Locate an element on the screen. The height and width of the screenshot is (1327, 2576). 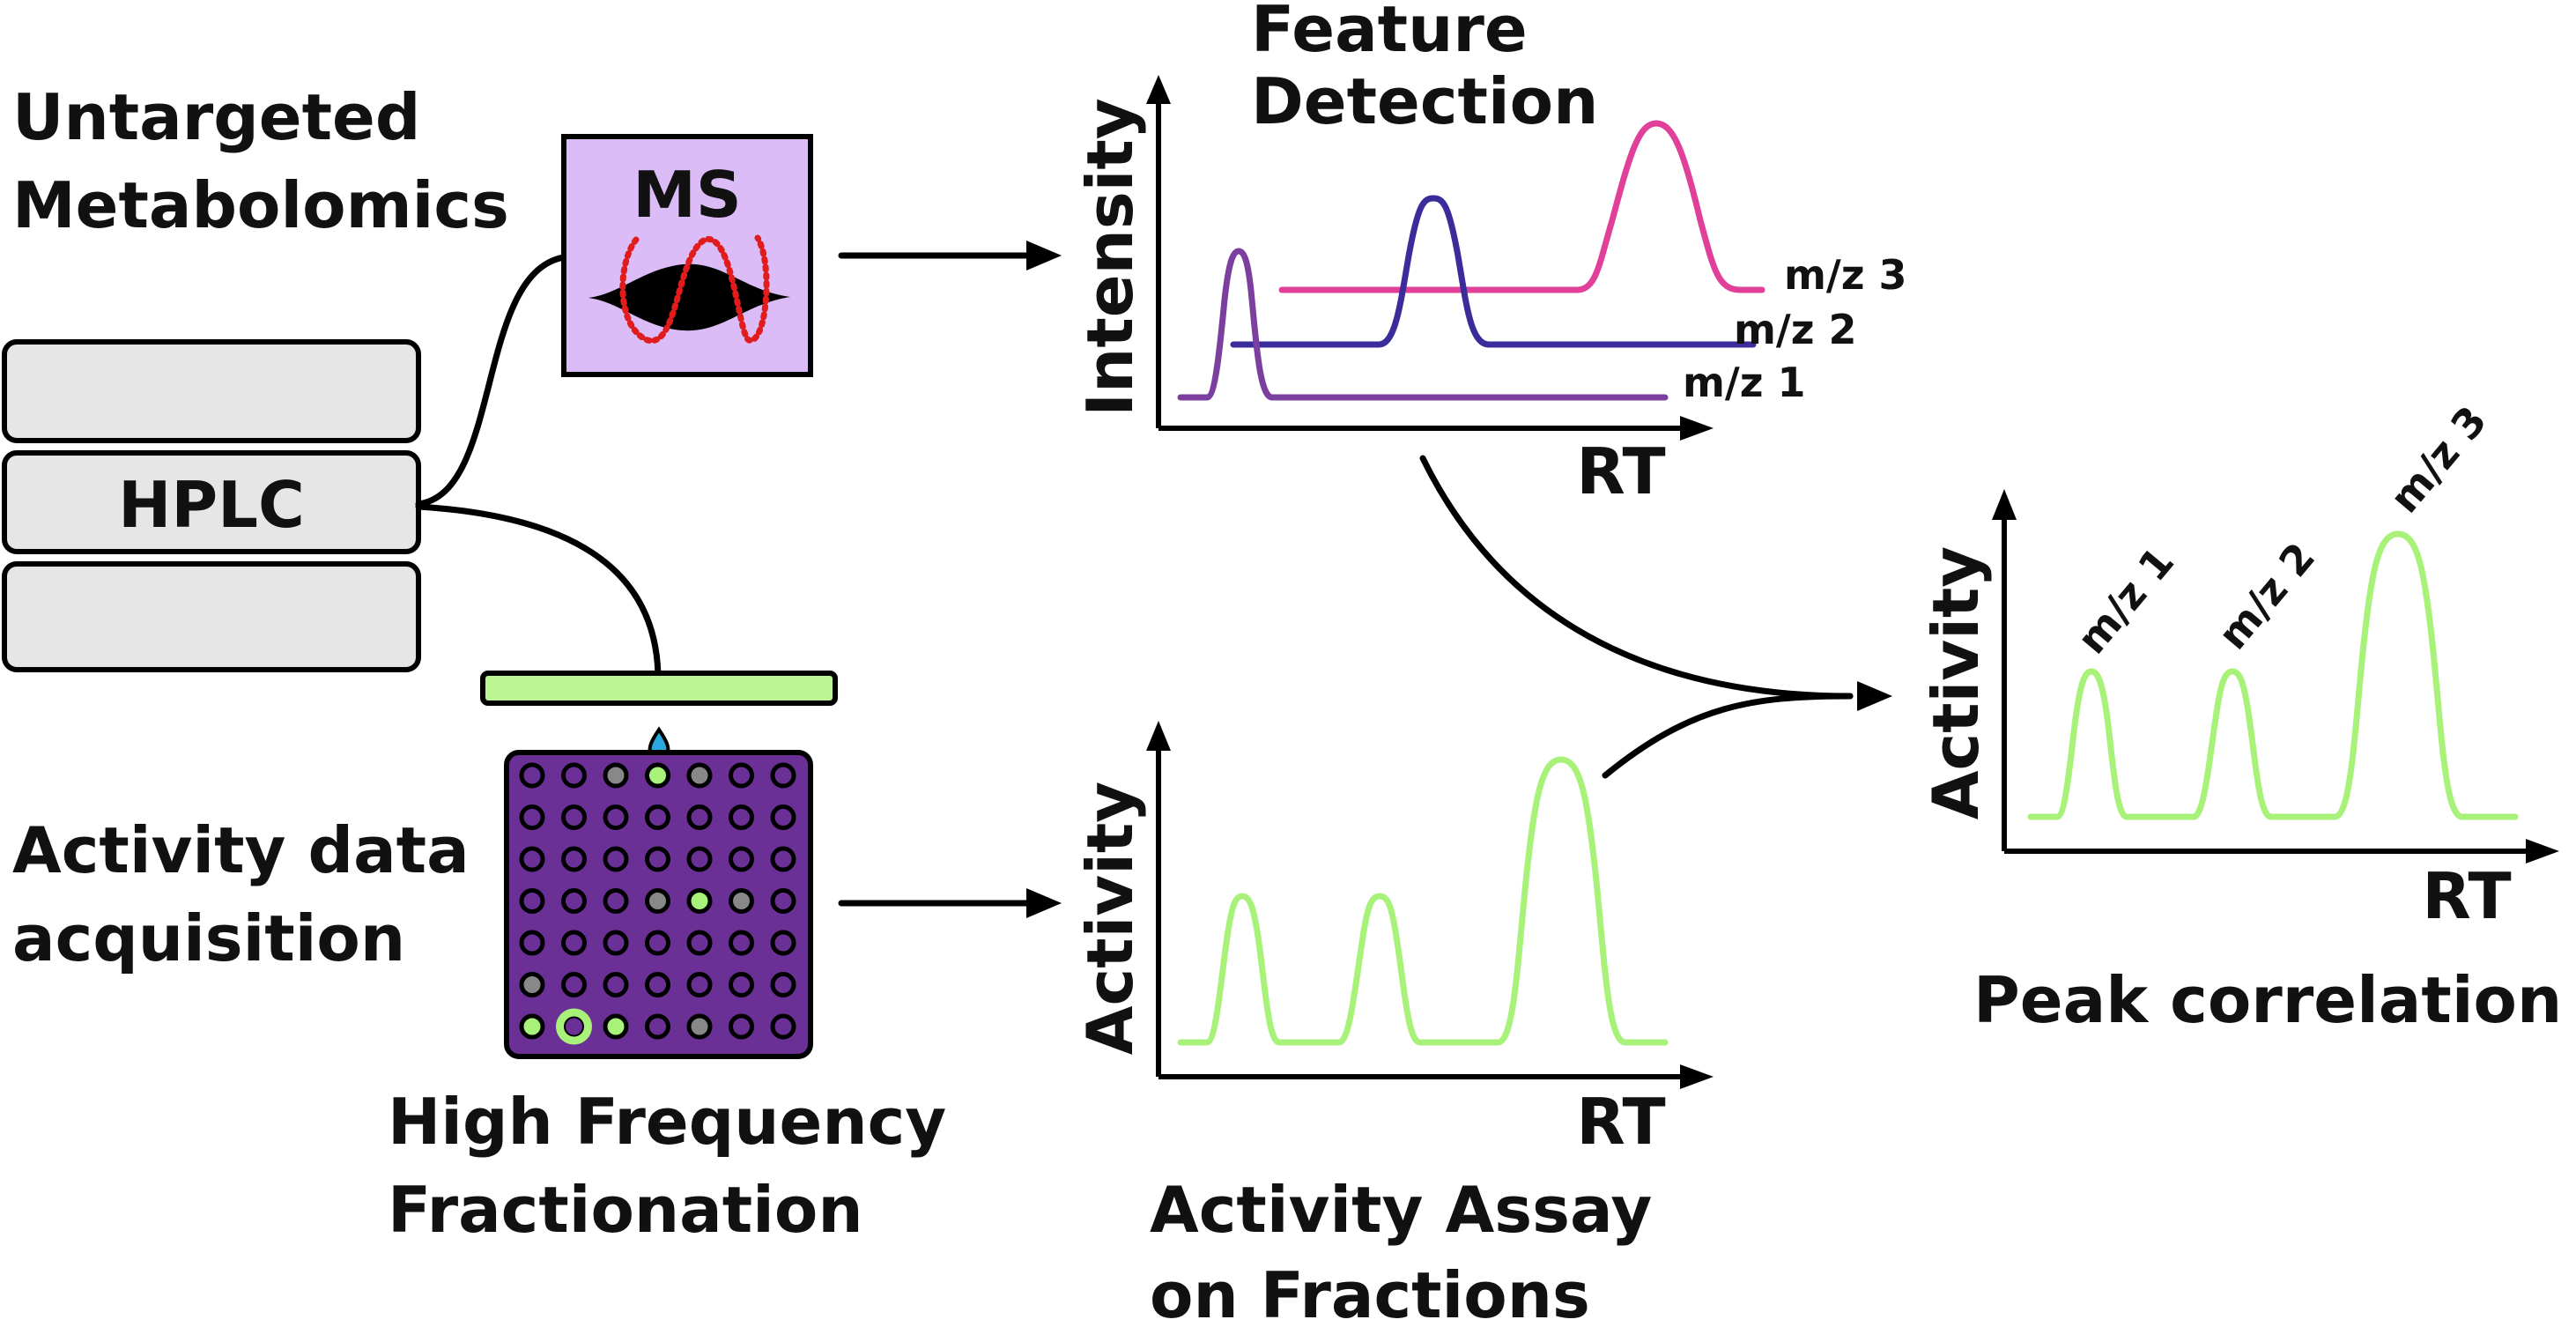
highlighted-well is located at coordinates (574, 1026).